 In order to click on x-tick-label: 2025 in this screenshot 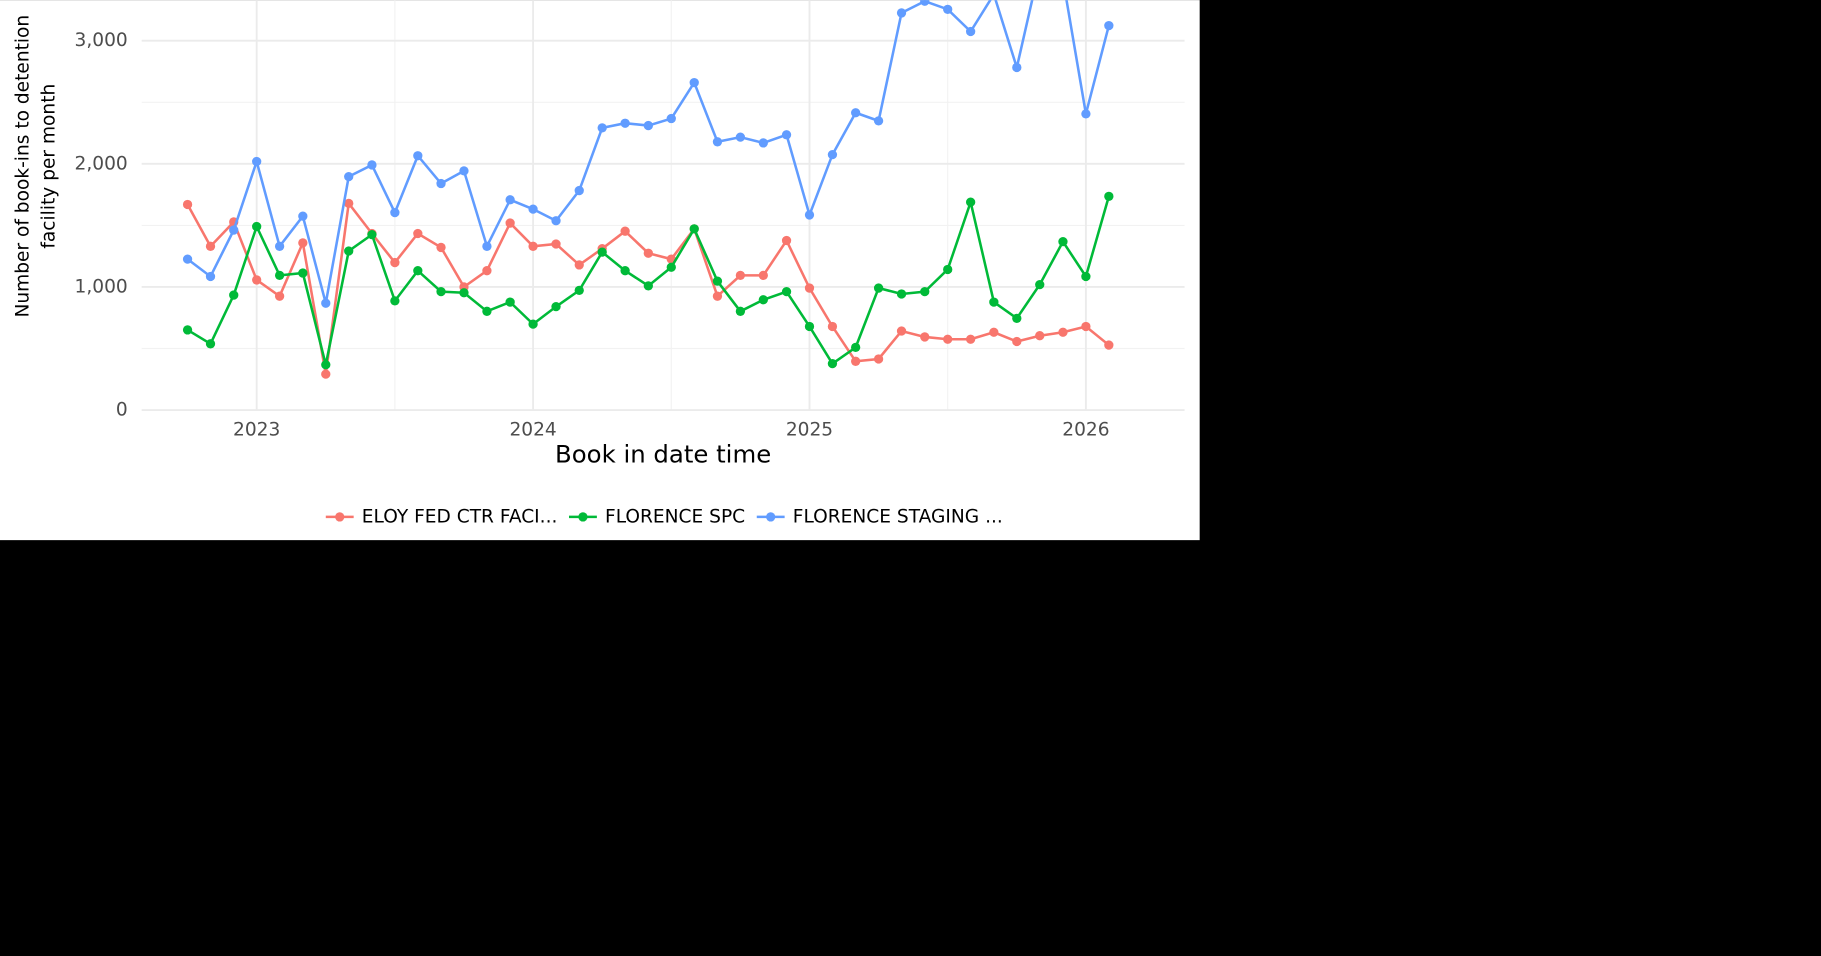, I will do `click(809, 429)`.